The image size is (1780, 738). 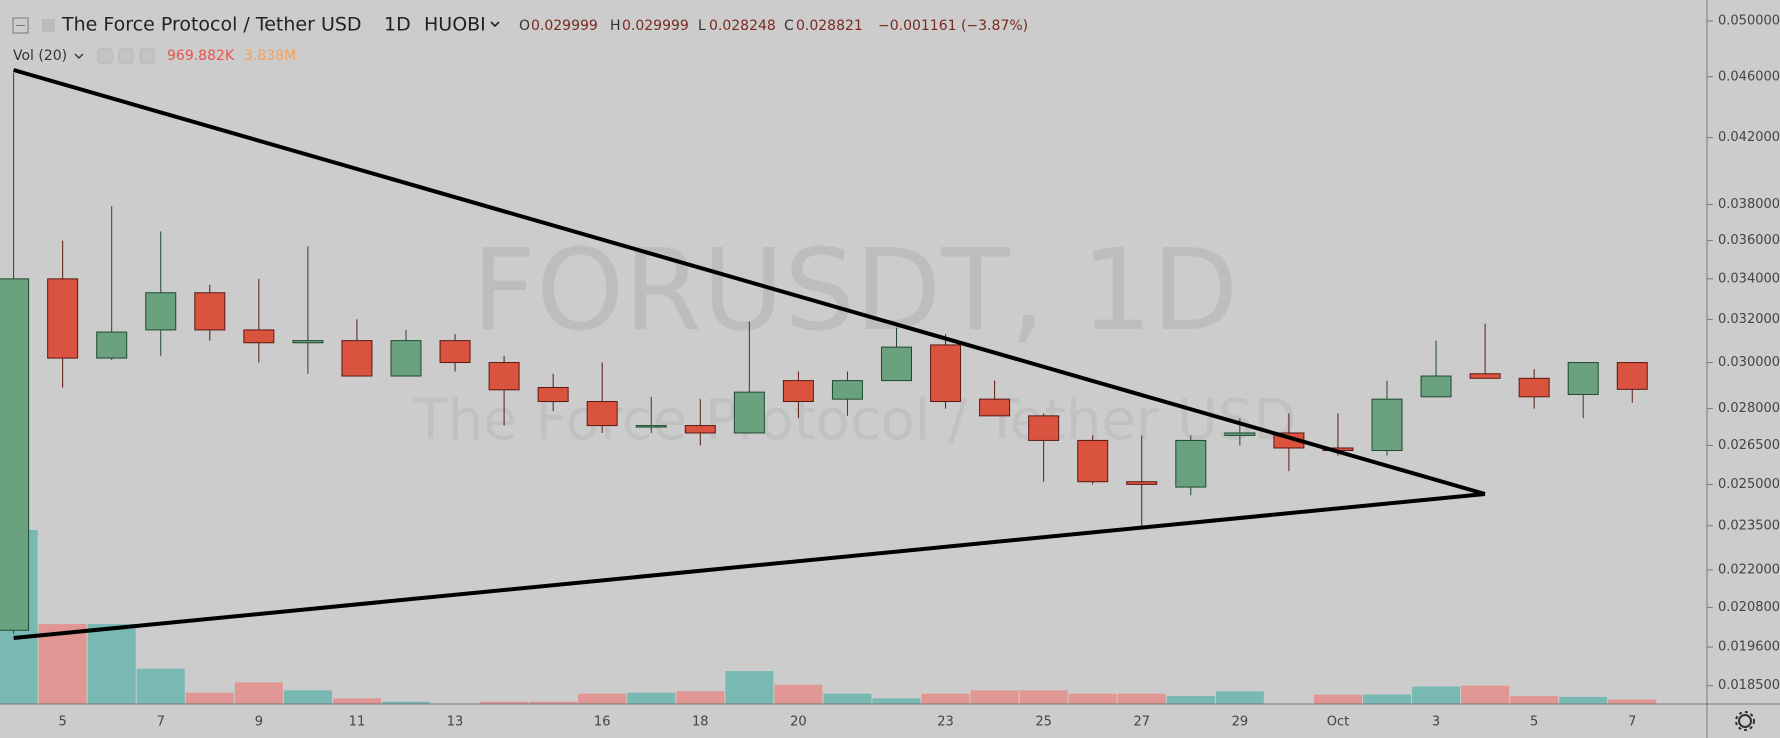 I want to click on gear-teeth, so click(x=1745, y=721).